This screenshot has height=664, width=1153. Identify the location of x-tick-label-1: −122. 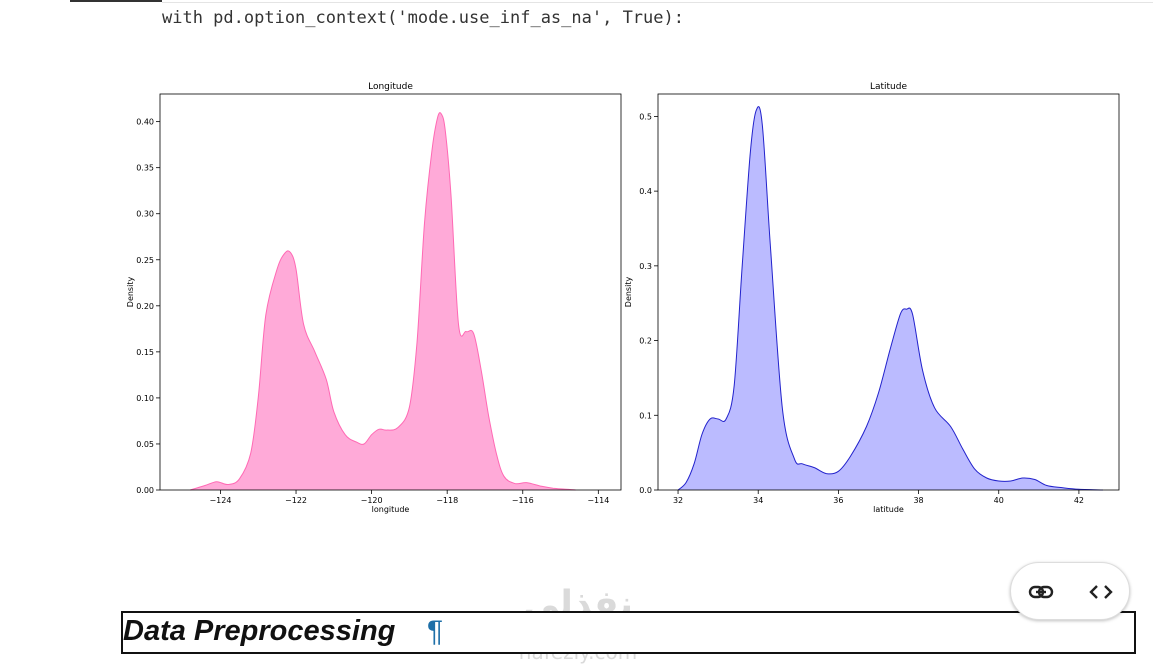
(296, 500).